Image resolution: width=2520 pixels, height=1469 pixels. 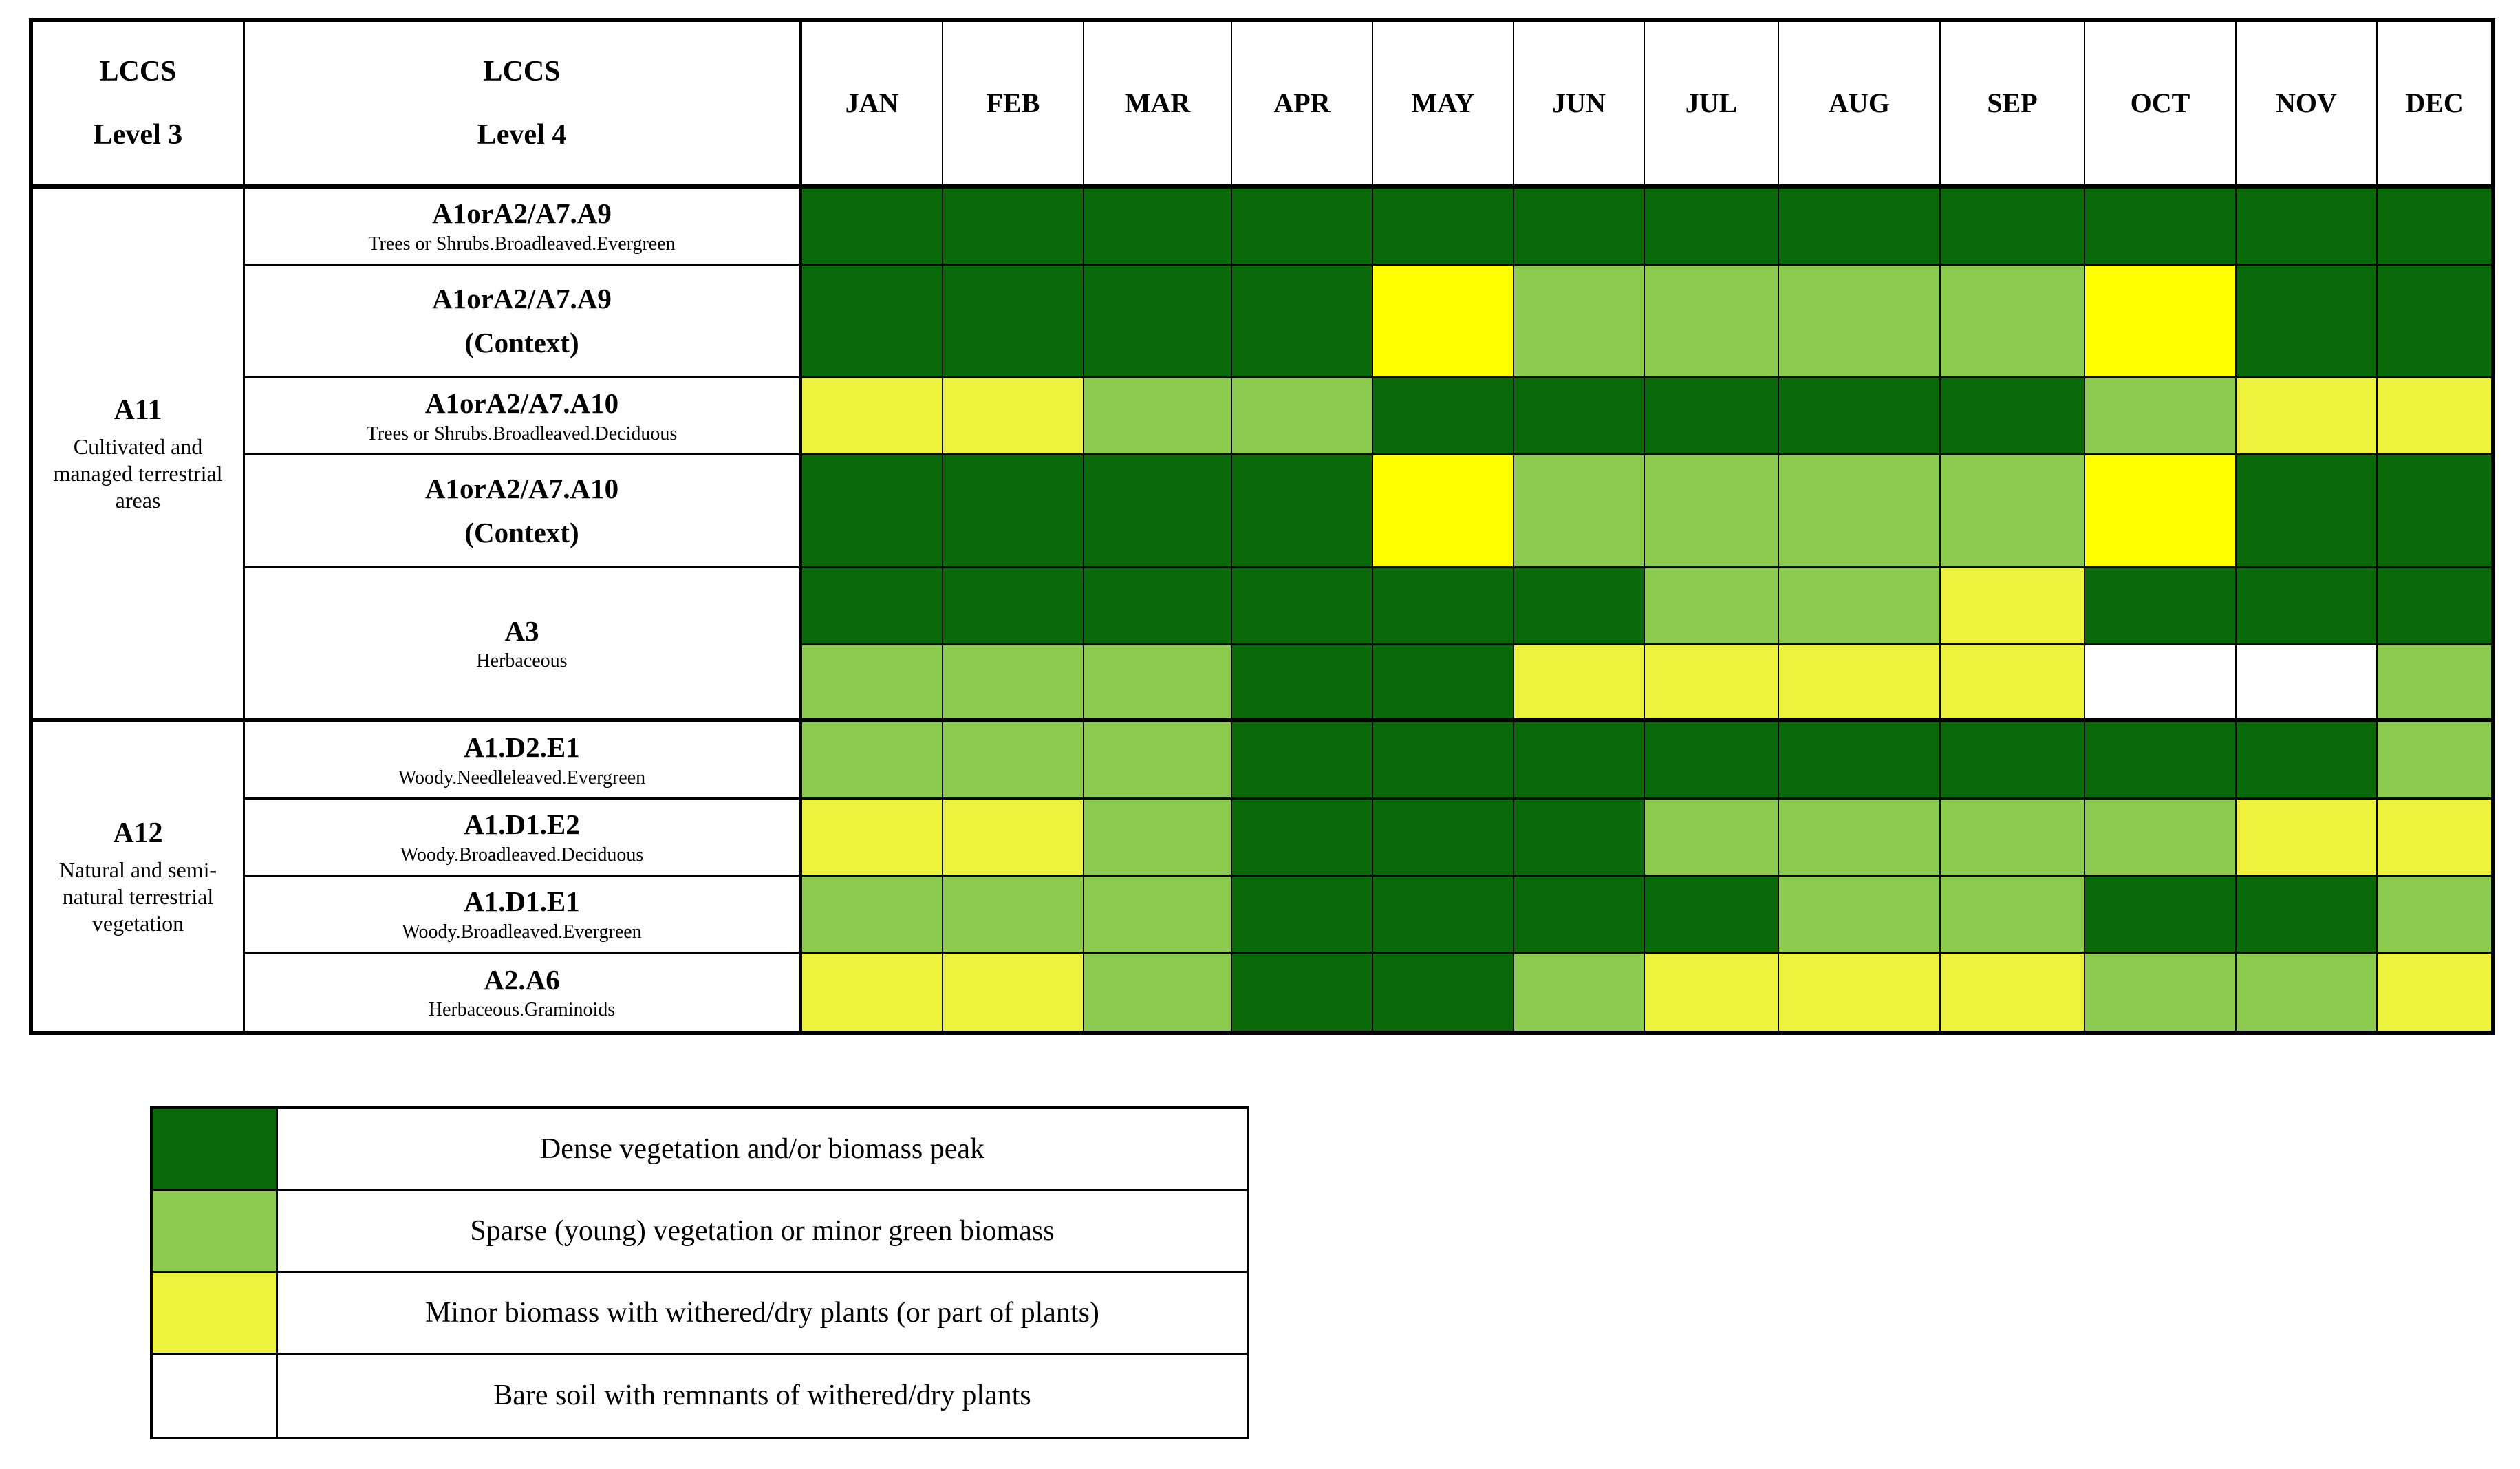 What do you see at coordinates (522, 1010) in the screenshot?
I see `level4-subtitle: Herbaceous.Graminoids` at bounding box center [522, 1010].